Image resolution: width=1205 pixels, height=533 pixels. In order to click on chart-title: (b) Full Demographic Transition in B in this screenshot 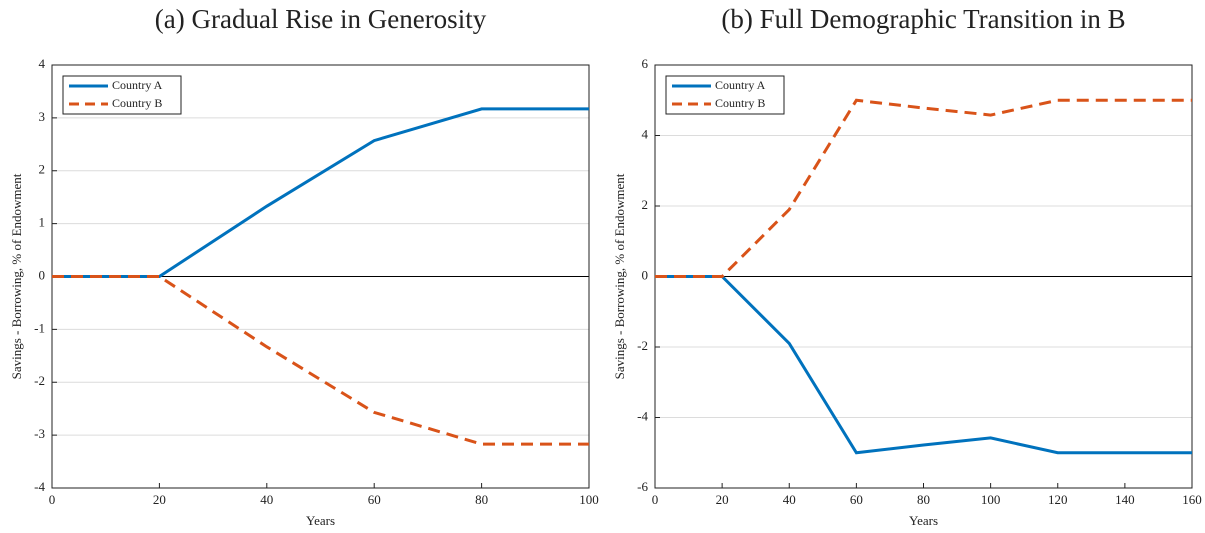, I will do `click(923, 19)`.